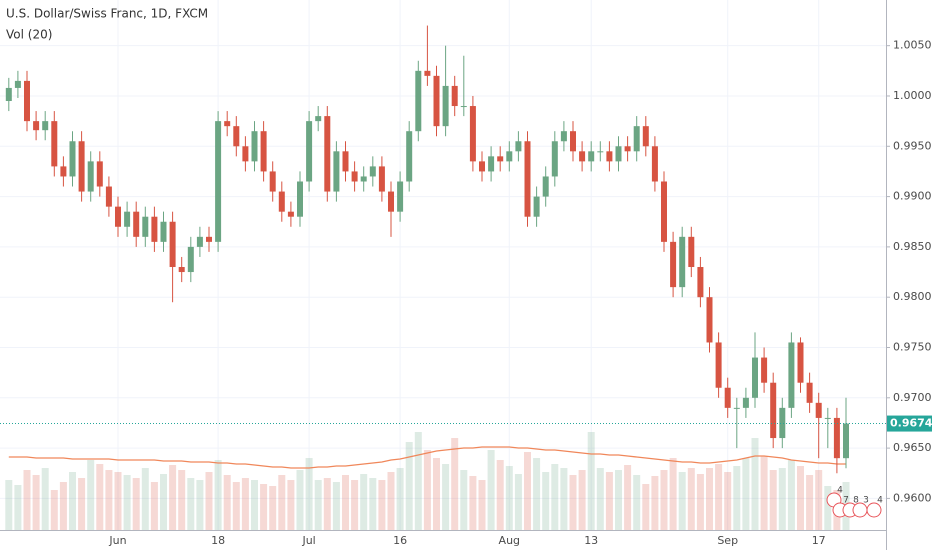 This screenshot has height=550, width=932. I want to click on volume-ma-line, so click(427, 457).